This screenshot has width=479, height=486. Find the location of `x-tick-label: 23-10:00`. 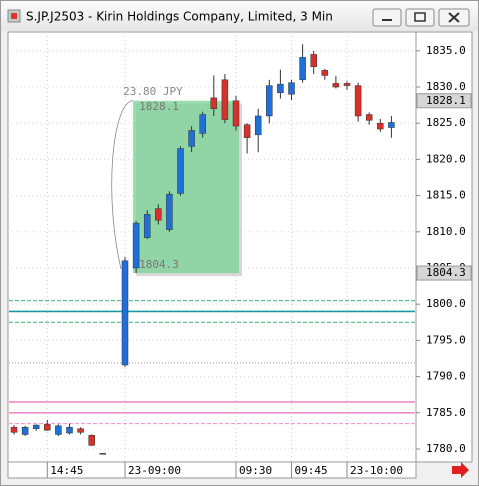

x-tick-label: 23-10:00 is located at coordinates (376, 470).